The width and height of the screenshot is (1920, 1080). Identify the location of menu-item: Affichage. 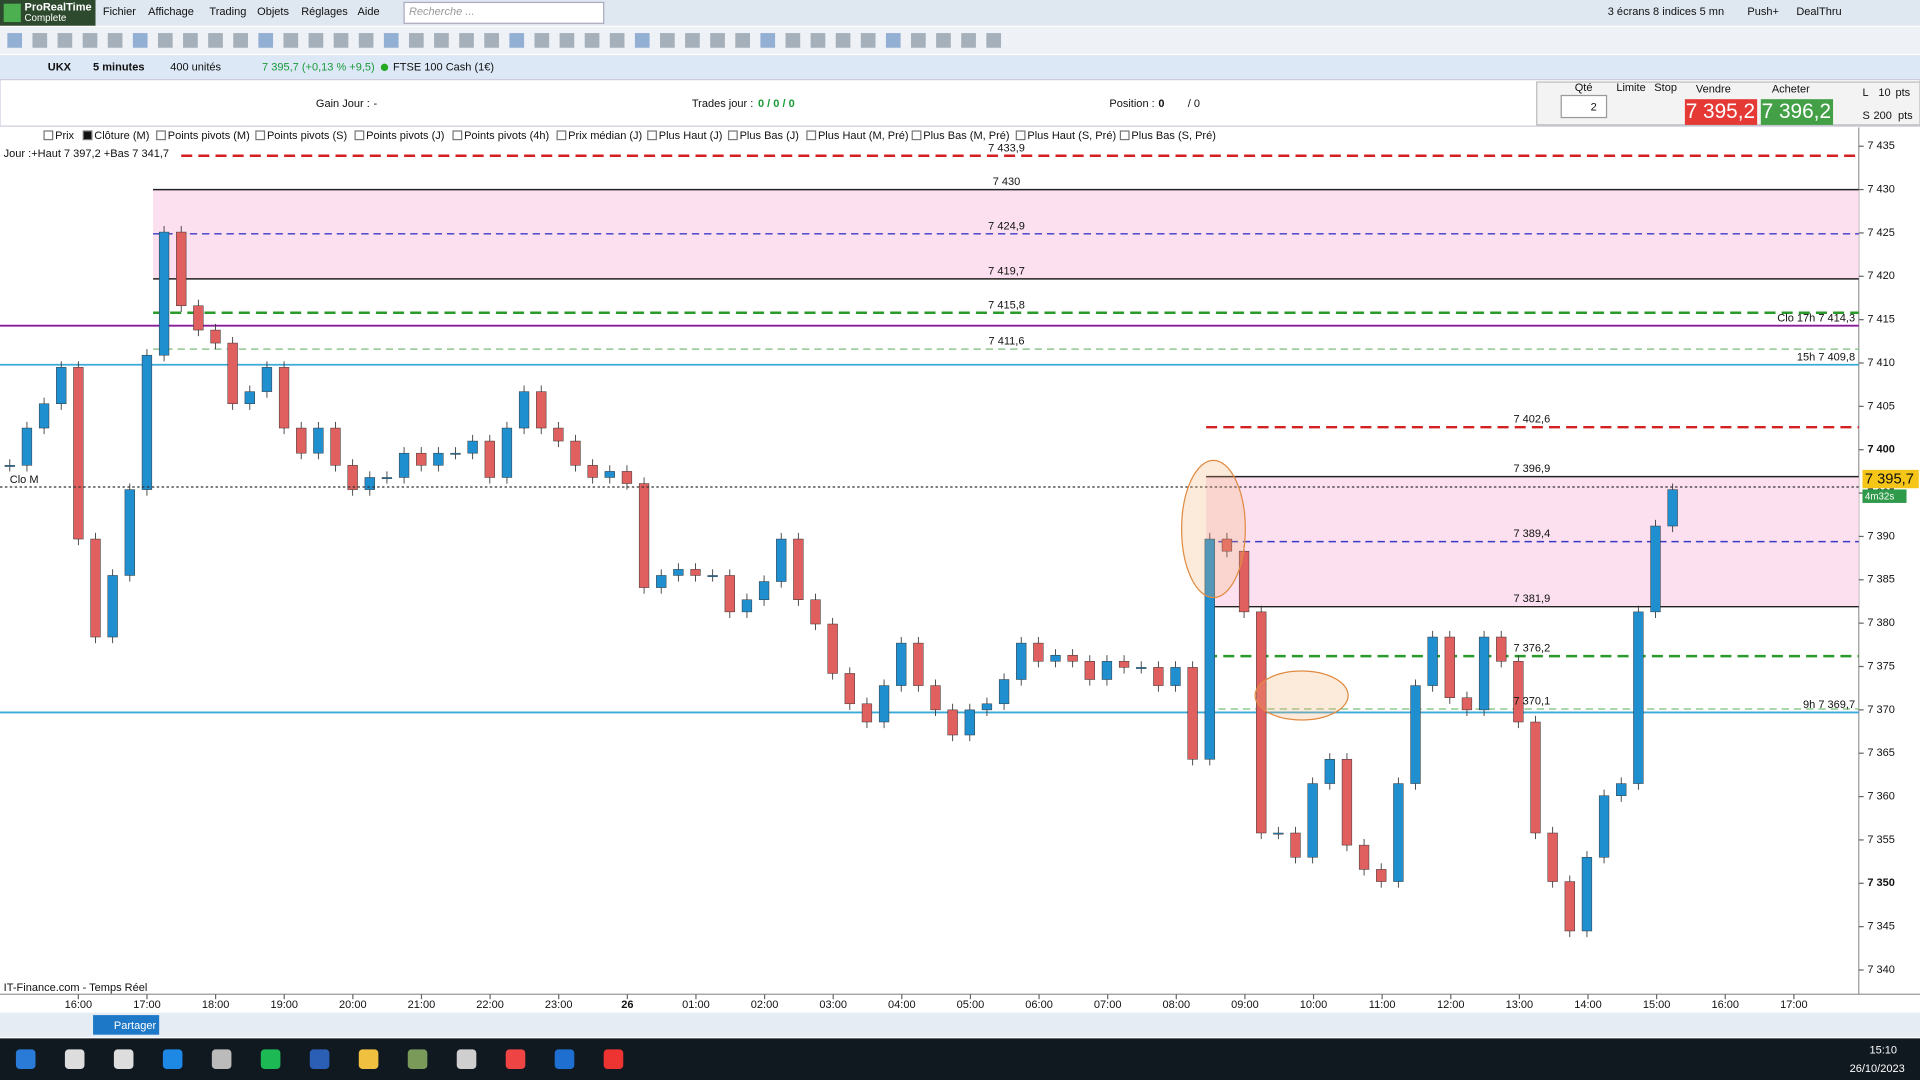
(171, 12).